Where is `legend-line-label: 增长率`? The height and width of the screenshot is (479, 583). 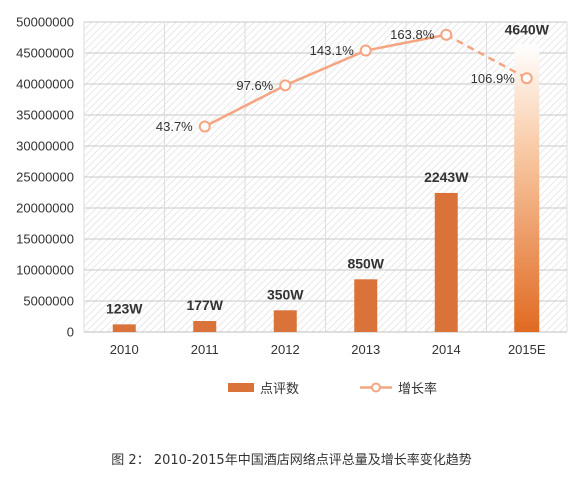 legend-line-label: 增长率 is located at coordinates (417, 389).